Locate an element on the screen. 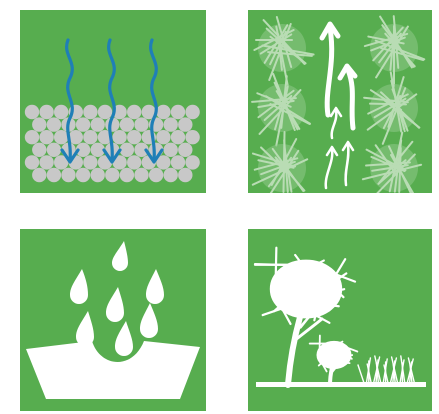 This screenshot has width=439, height=414. pebble-layer is located at coordinates (112, 143).